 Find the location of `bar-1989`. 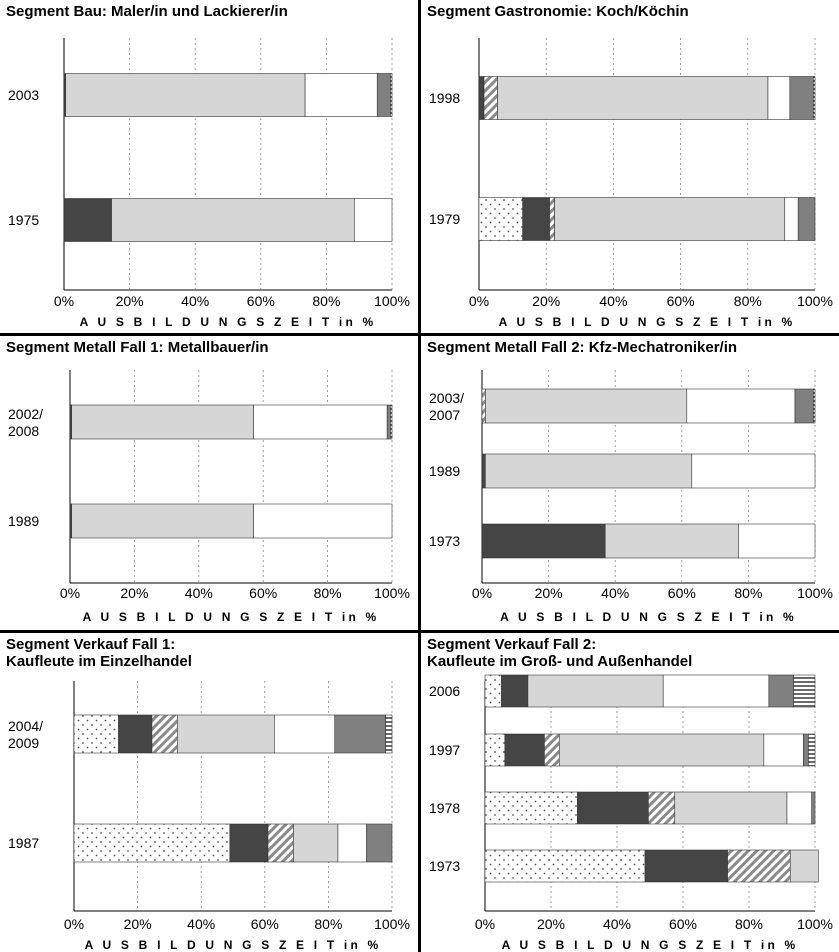

bar-1989 is located at coordinates (648, 471).